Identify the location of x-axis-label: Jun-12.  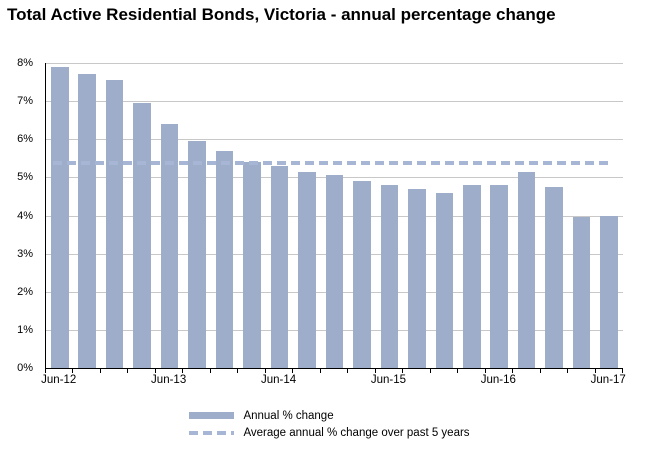
(59, 380).